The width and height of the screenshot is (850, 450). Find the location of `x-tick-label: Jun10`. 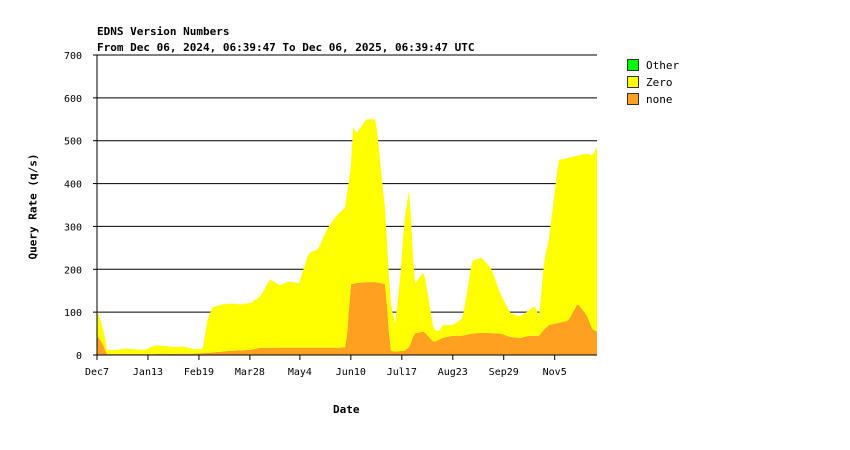

x-tick-label: Jun10 is located at coordinates (351, 372).